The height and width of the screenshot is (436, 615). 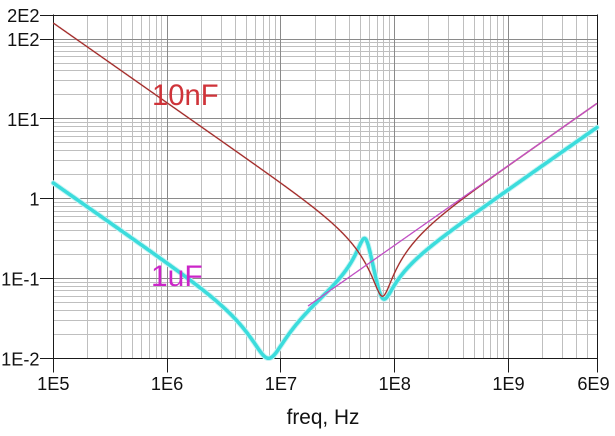 What do you see at coordinates (20, 280) in the screenshot?
I see `svg-text: 1E-1` at bounding box center [20, 280].